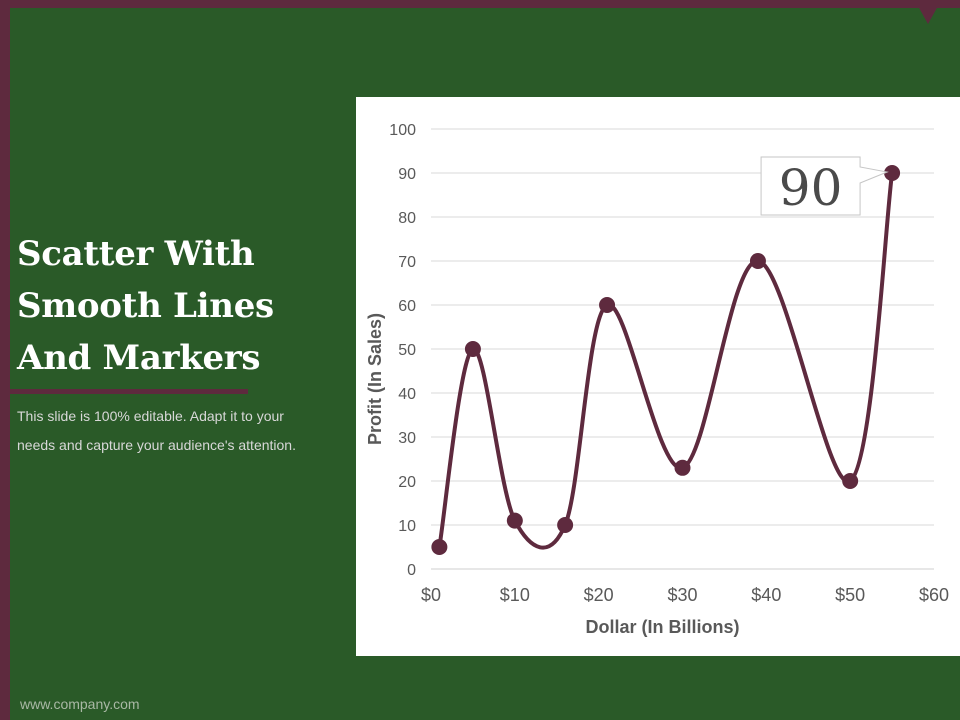 Image resolution: width=960 pixels, height=720 pixels. I want to click on callout-label: 90, so click(811, 188).